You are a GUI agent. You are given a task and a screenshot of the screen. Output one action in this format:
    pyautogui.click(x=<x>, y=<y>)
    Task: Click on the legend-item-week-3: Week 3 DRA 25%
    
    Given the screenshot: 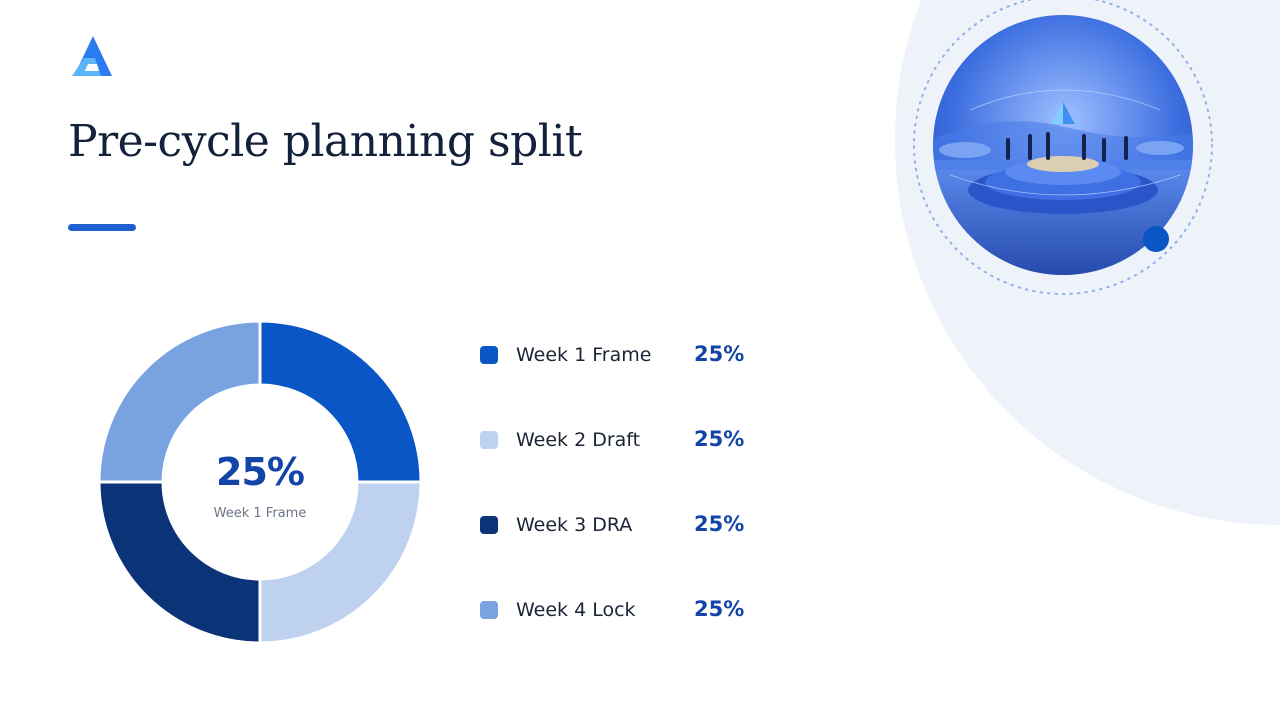 What is the action you would take?
    pyautogui.click(x=630, y=525)
    